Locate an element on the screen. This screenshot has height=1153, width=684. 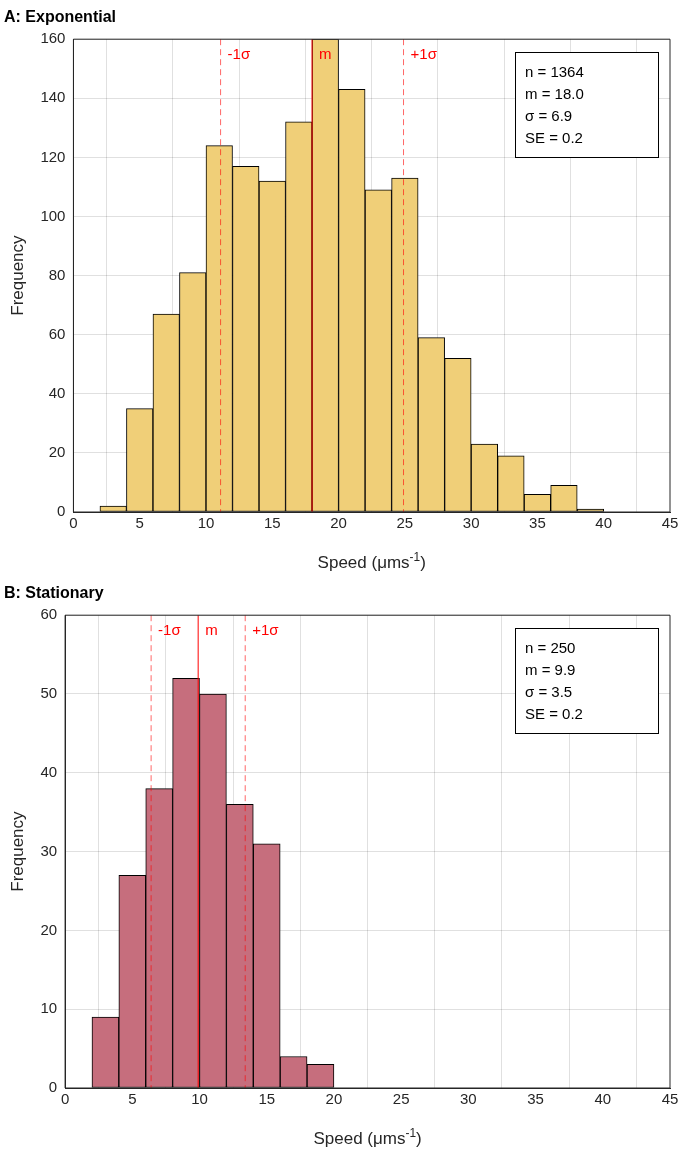
annotation: σ = 3.5 is located at coordinates (549, 692).